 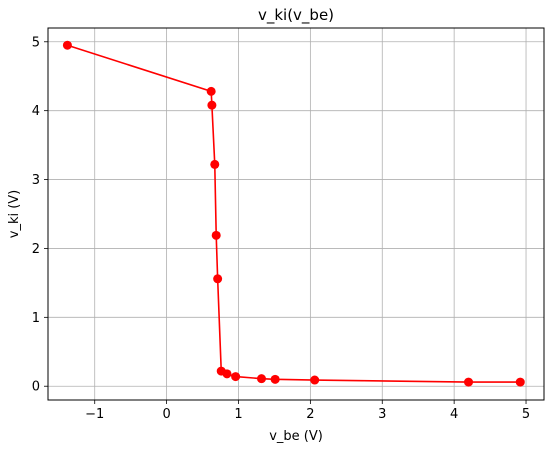 What do you see at coordinates (94, 414) in the screenshot?
I see `x-tick-label: −1` at bounding box center [94, 414].